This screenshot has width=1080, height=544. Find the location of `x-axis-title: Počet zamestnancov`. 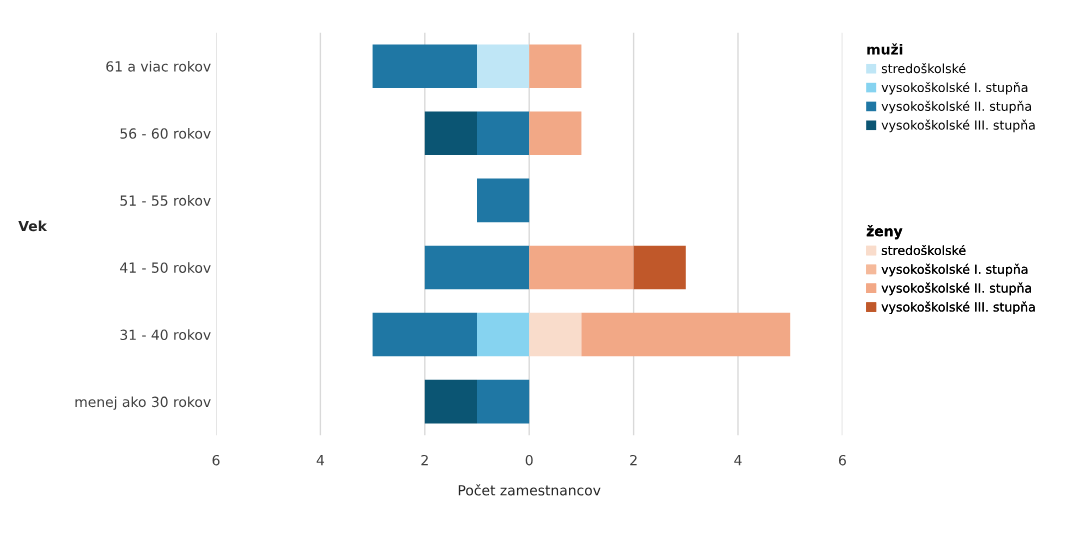

x-axis-title: Počet zamestnancov is located at coordinates (529, 490).